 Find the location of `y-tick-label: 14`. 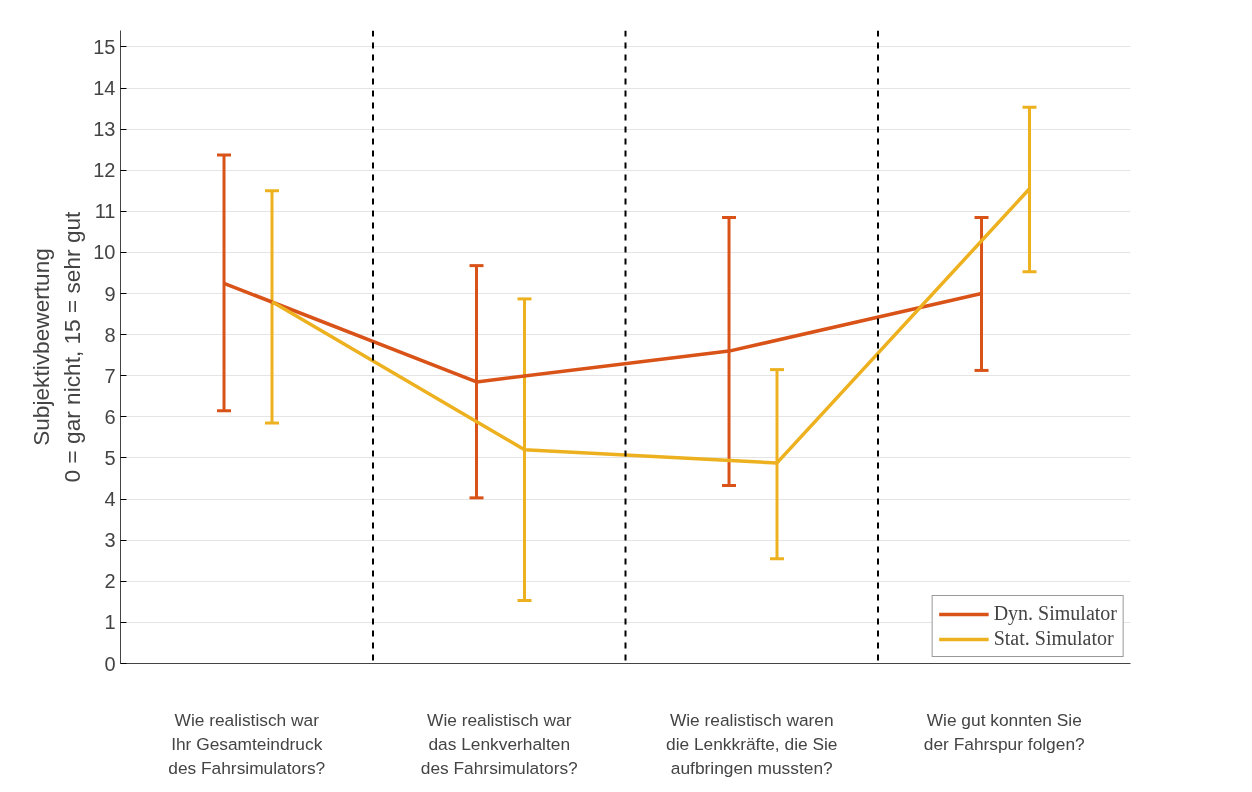

y-tick-label: 14 is located at coordinates (104, 88).